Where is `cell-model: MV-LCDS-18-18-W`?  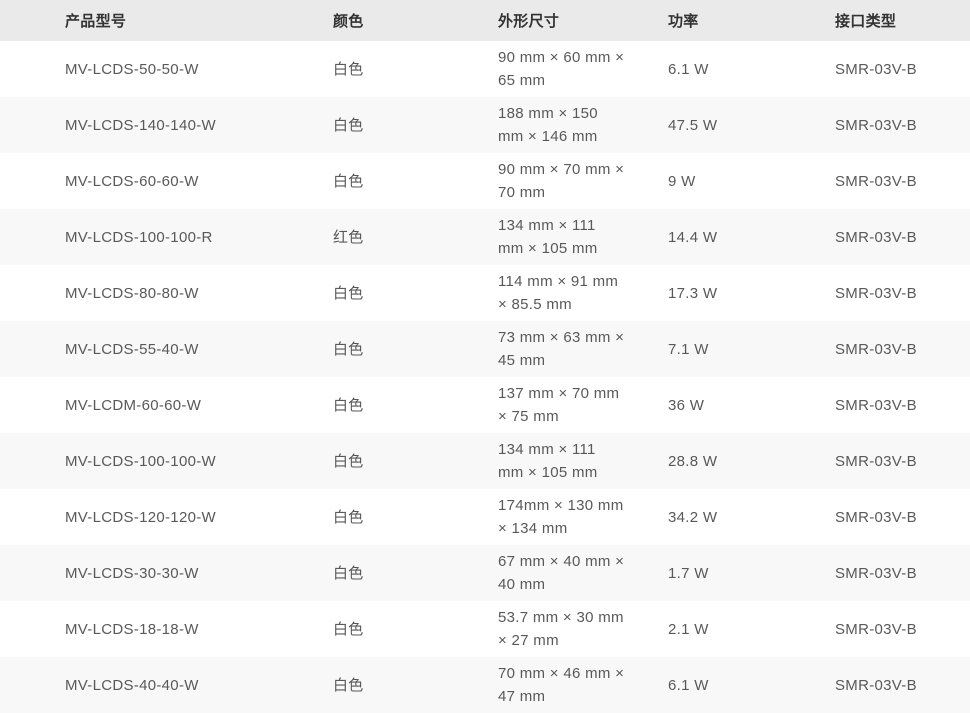
cell-model: MV-LCDS-18-18-W is located at coordinates (132, 629).